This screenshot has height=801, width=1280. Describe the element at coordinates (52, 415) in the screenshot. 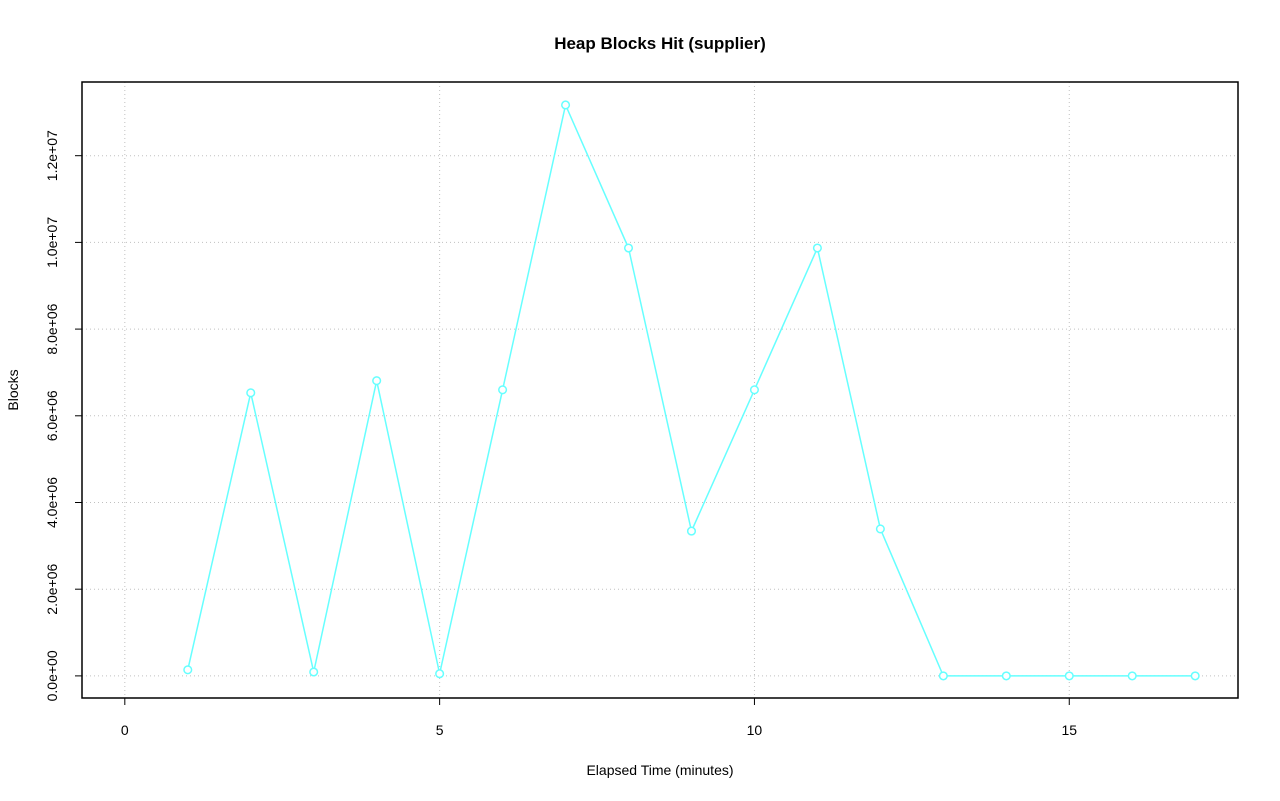

I see `y-tick-label: 6.0e+06` at that location.